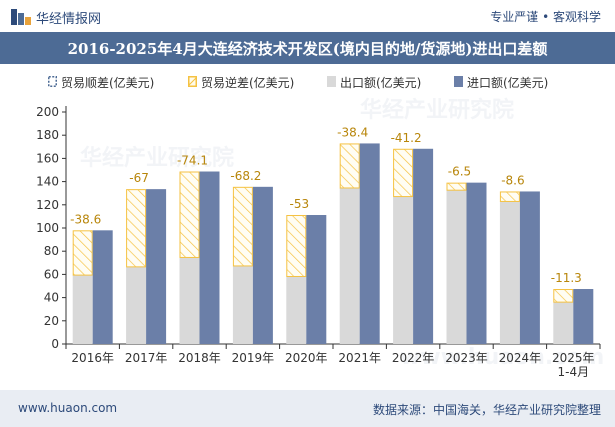 The image size is (615, 427). I want to click on y-tick-label: 160, so click(47, 158).